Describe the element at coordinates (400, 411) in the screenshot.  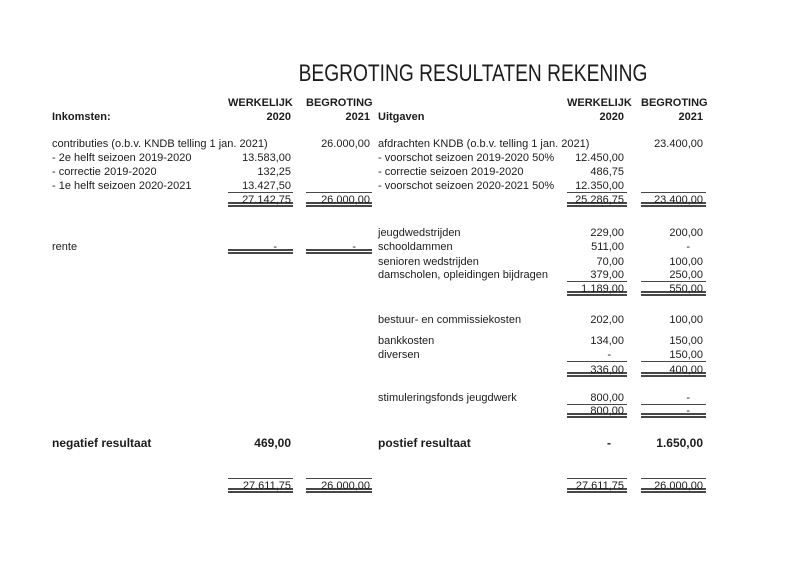
I see `table-row: 800,00 -` at that location.